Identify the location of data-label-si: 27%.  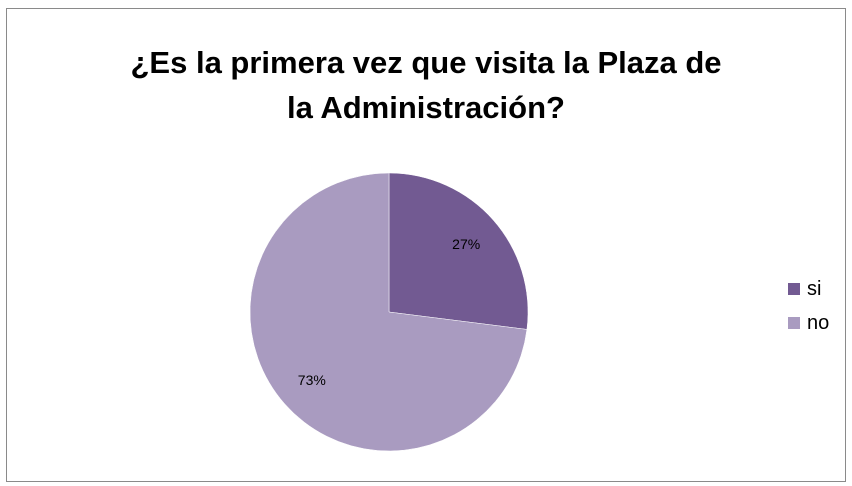
(466, 244).